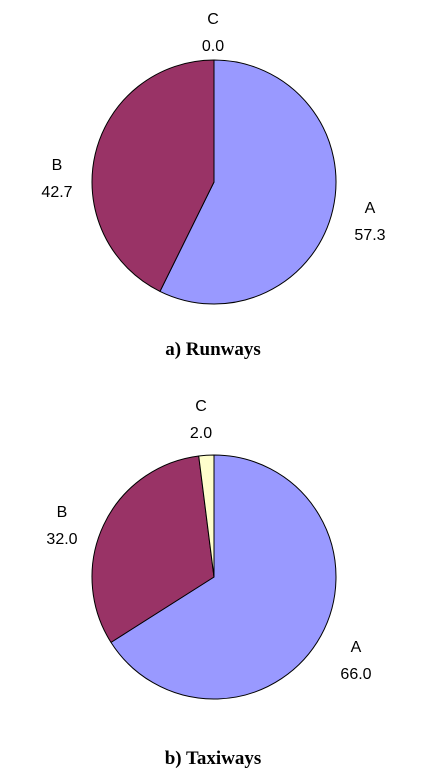  Describe the element at coordinates (248, 182) in the screenshot. I see `pie-slice-a` at that location.